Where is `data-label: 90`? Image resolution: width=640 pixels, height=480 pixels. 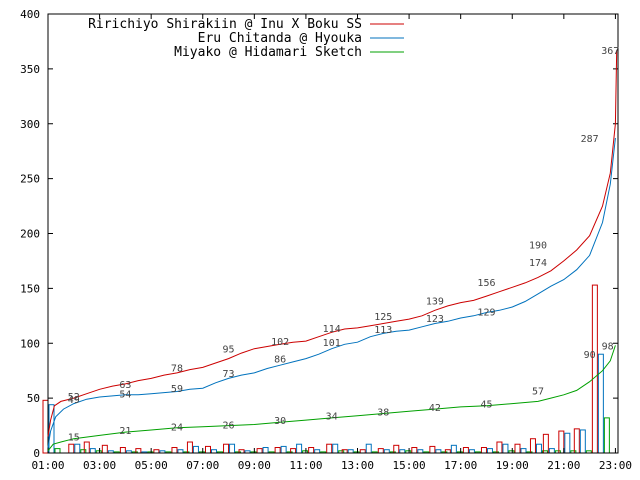 data-label: 90 is located at coordinates (590, 355).